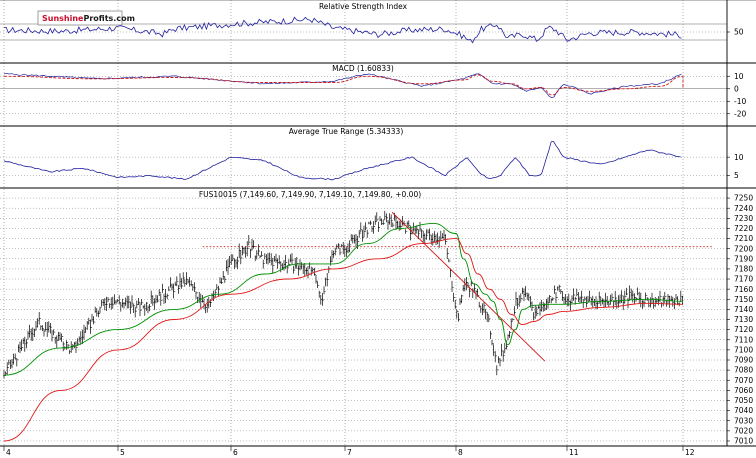 The height and width of the screenshot is (458, 756). Describe the element at coordinates (743, 218) in the screenshot. I see `y-tick-label: 7230` at that location.